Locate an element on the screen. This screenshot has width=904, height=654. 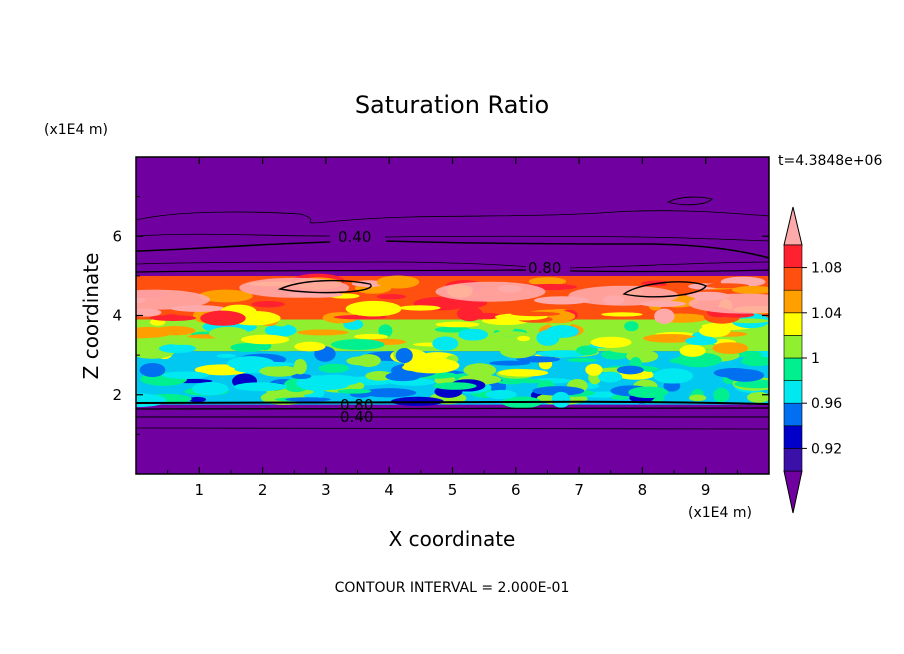
chart-title: Saturation Ratio is located at coordinates (452, 105).